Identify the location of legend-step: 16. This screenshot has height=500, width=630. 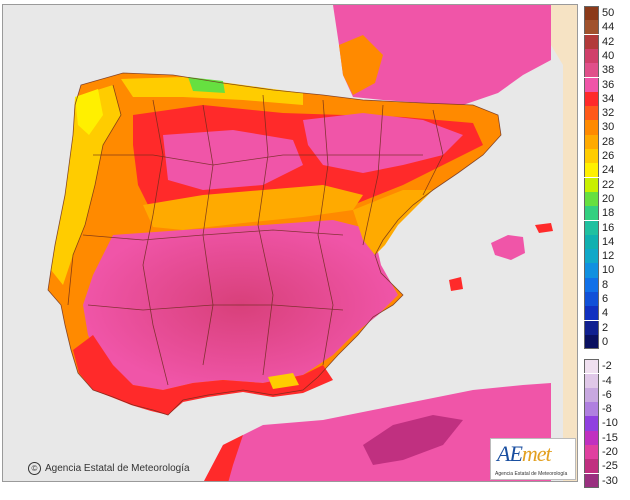
(606, 227).